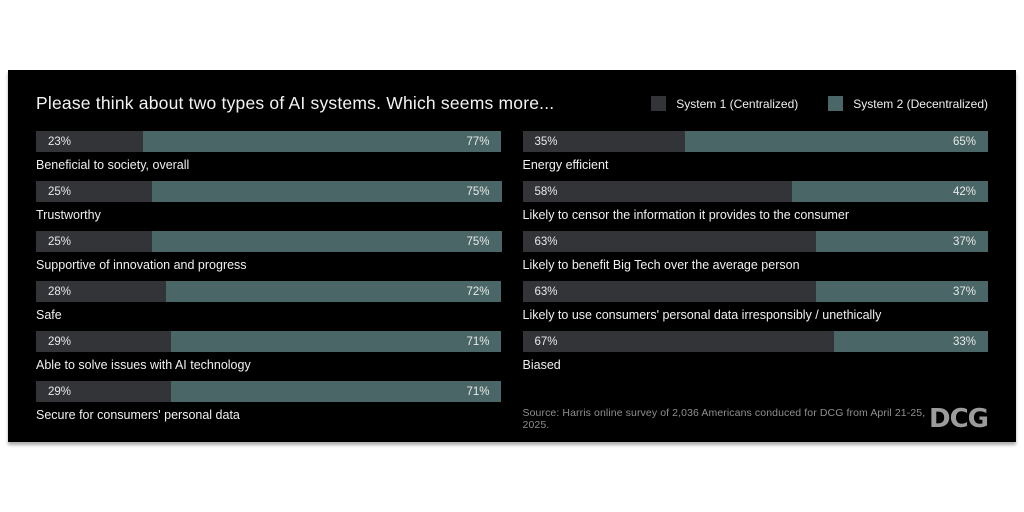  I want to click on bar-row-biased: 67% 33% Biased, so click(755, 352).